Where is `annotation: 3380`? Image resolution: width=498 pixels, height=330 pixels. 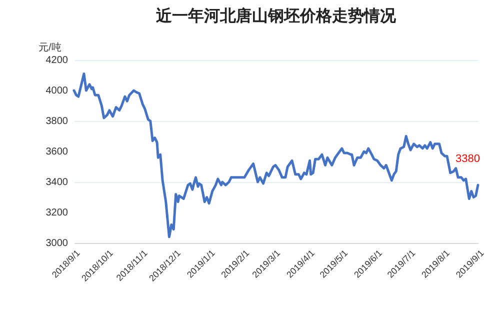 annotation: 3380 is located at coordinates (468, 159).